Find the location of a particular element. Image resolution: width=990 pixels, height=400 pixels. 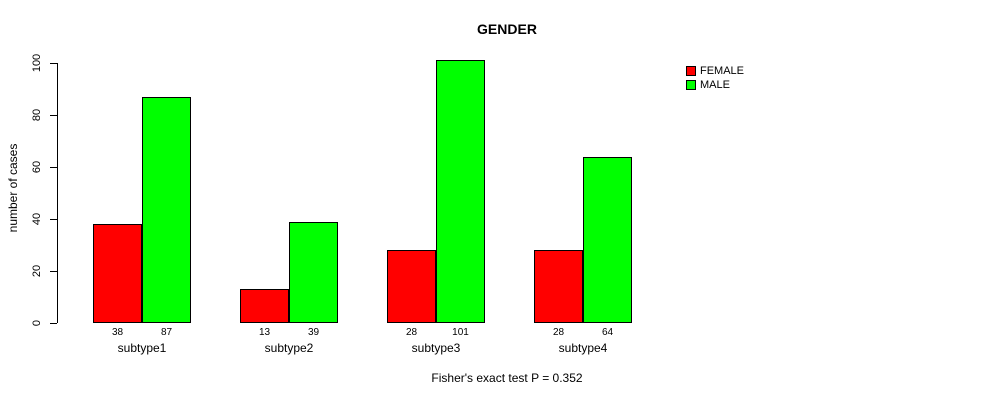

bar-value-label: 38 is located at coordinates (117, 332).